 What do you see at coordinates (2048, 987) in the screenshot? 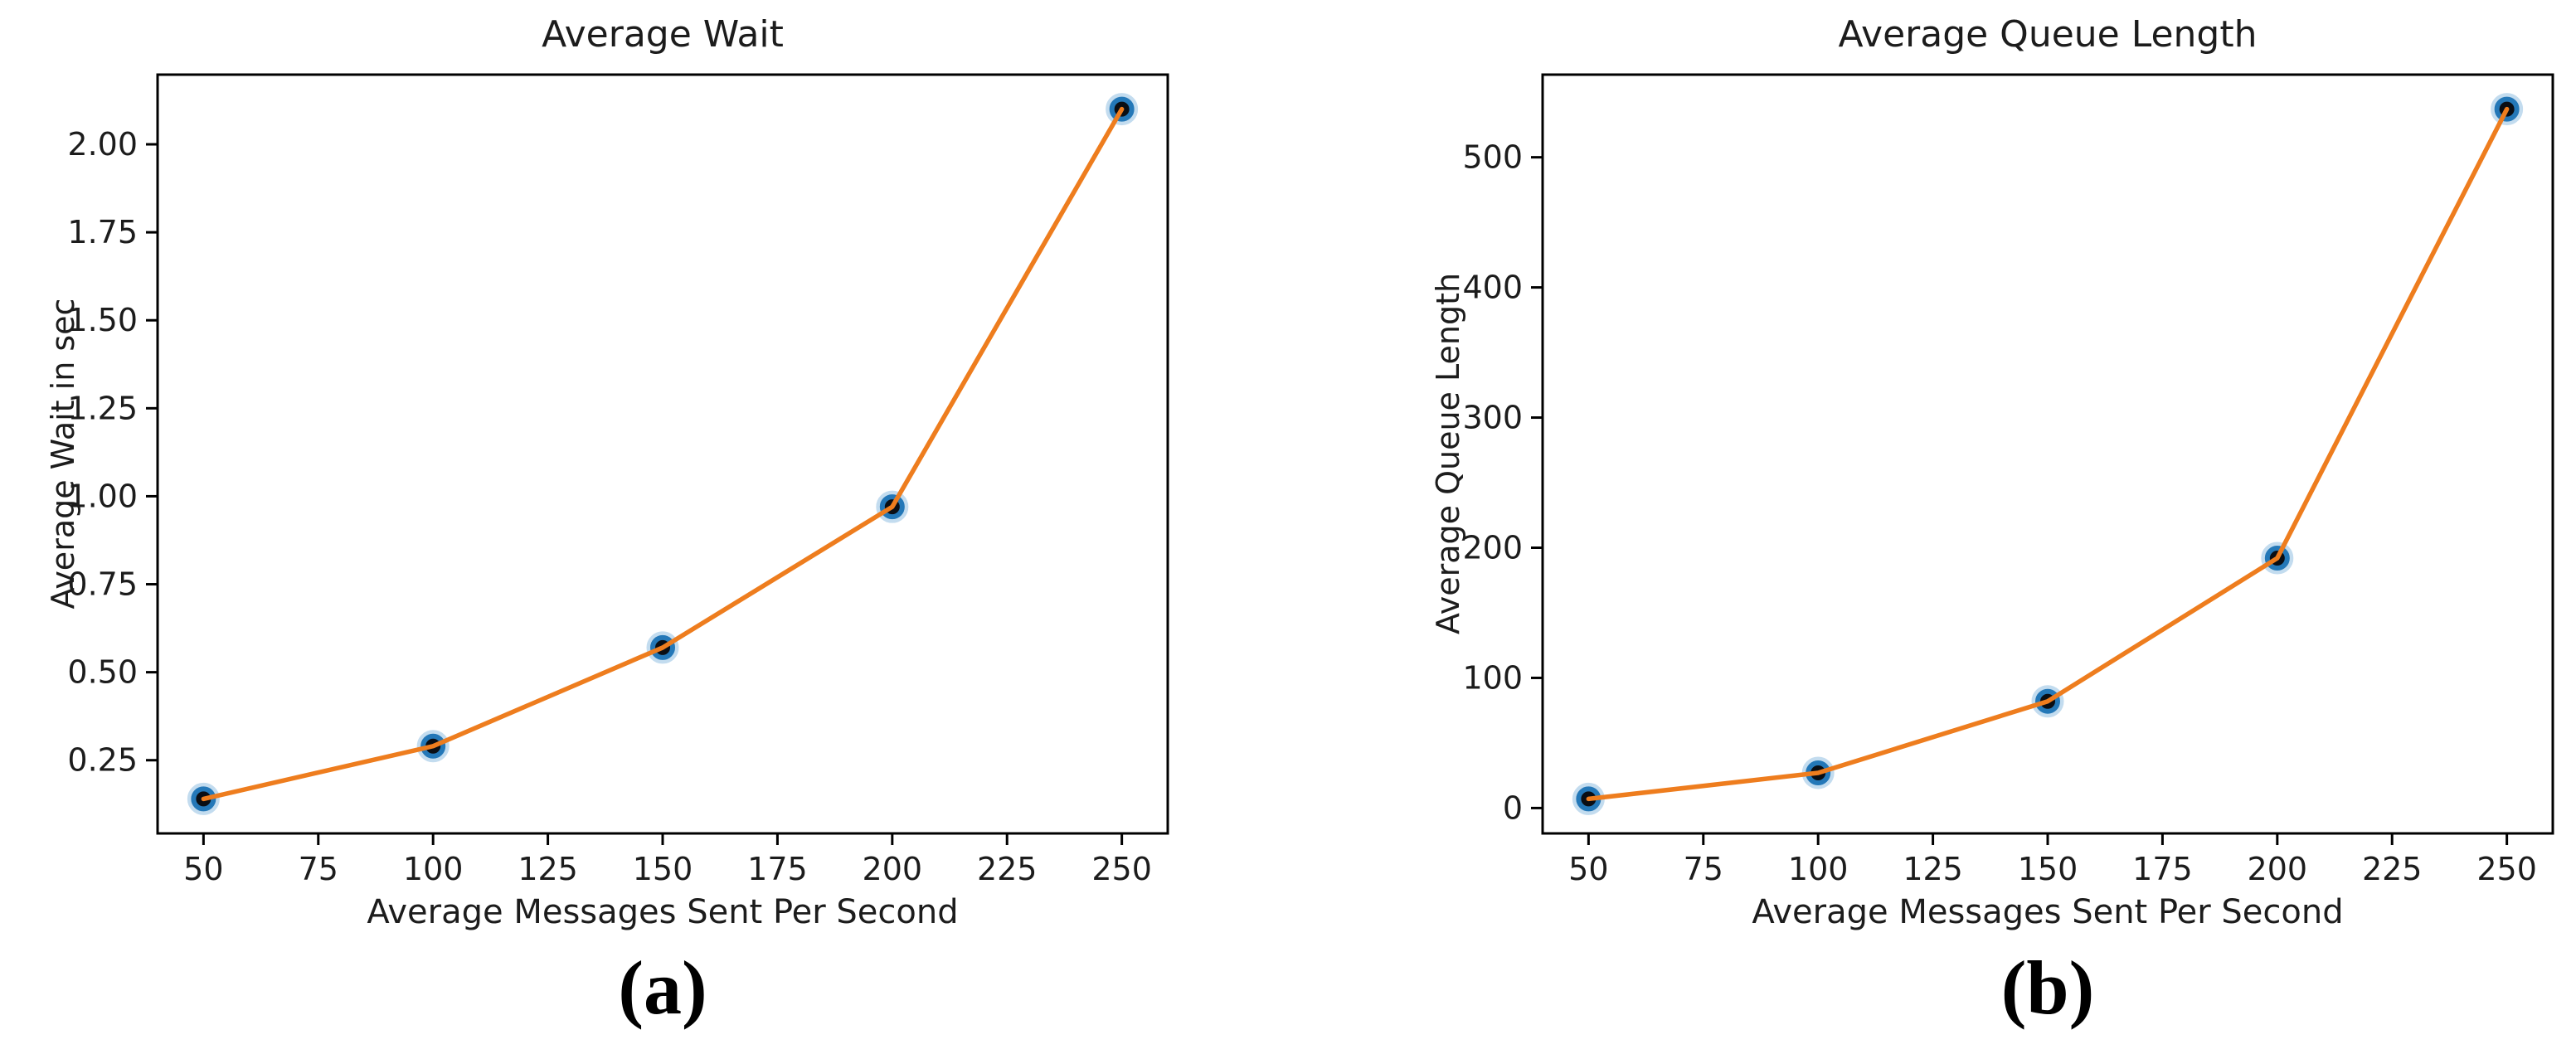
I see `subfigure-caption-b: (b)` at bounding box center [2048, 987].